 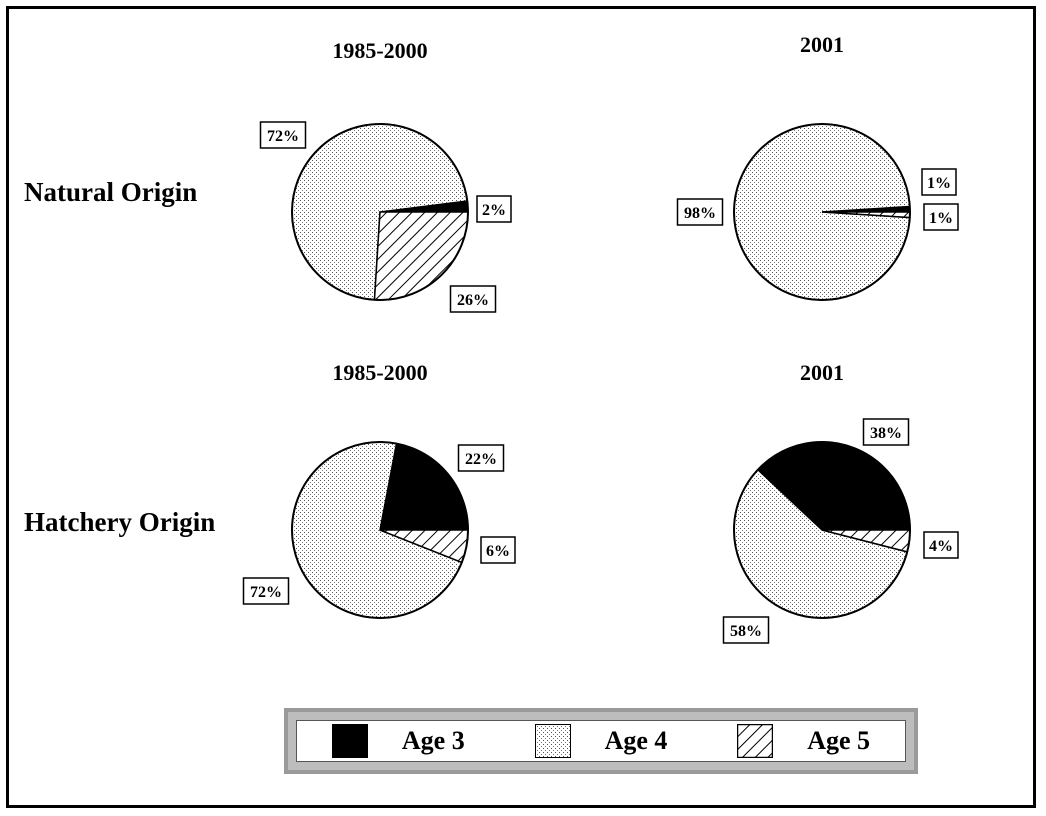 I want to click on pie-1-label-age3: 2%, so click(x=494, y=209).